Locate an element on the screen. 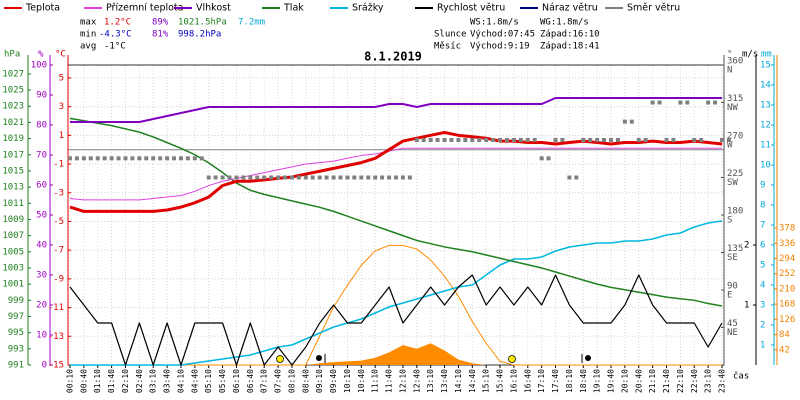 The image size is (800, 400). x-tick-label: 20:10 is located at coordinates (624, 381).